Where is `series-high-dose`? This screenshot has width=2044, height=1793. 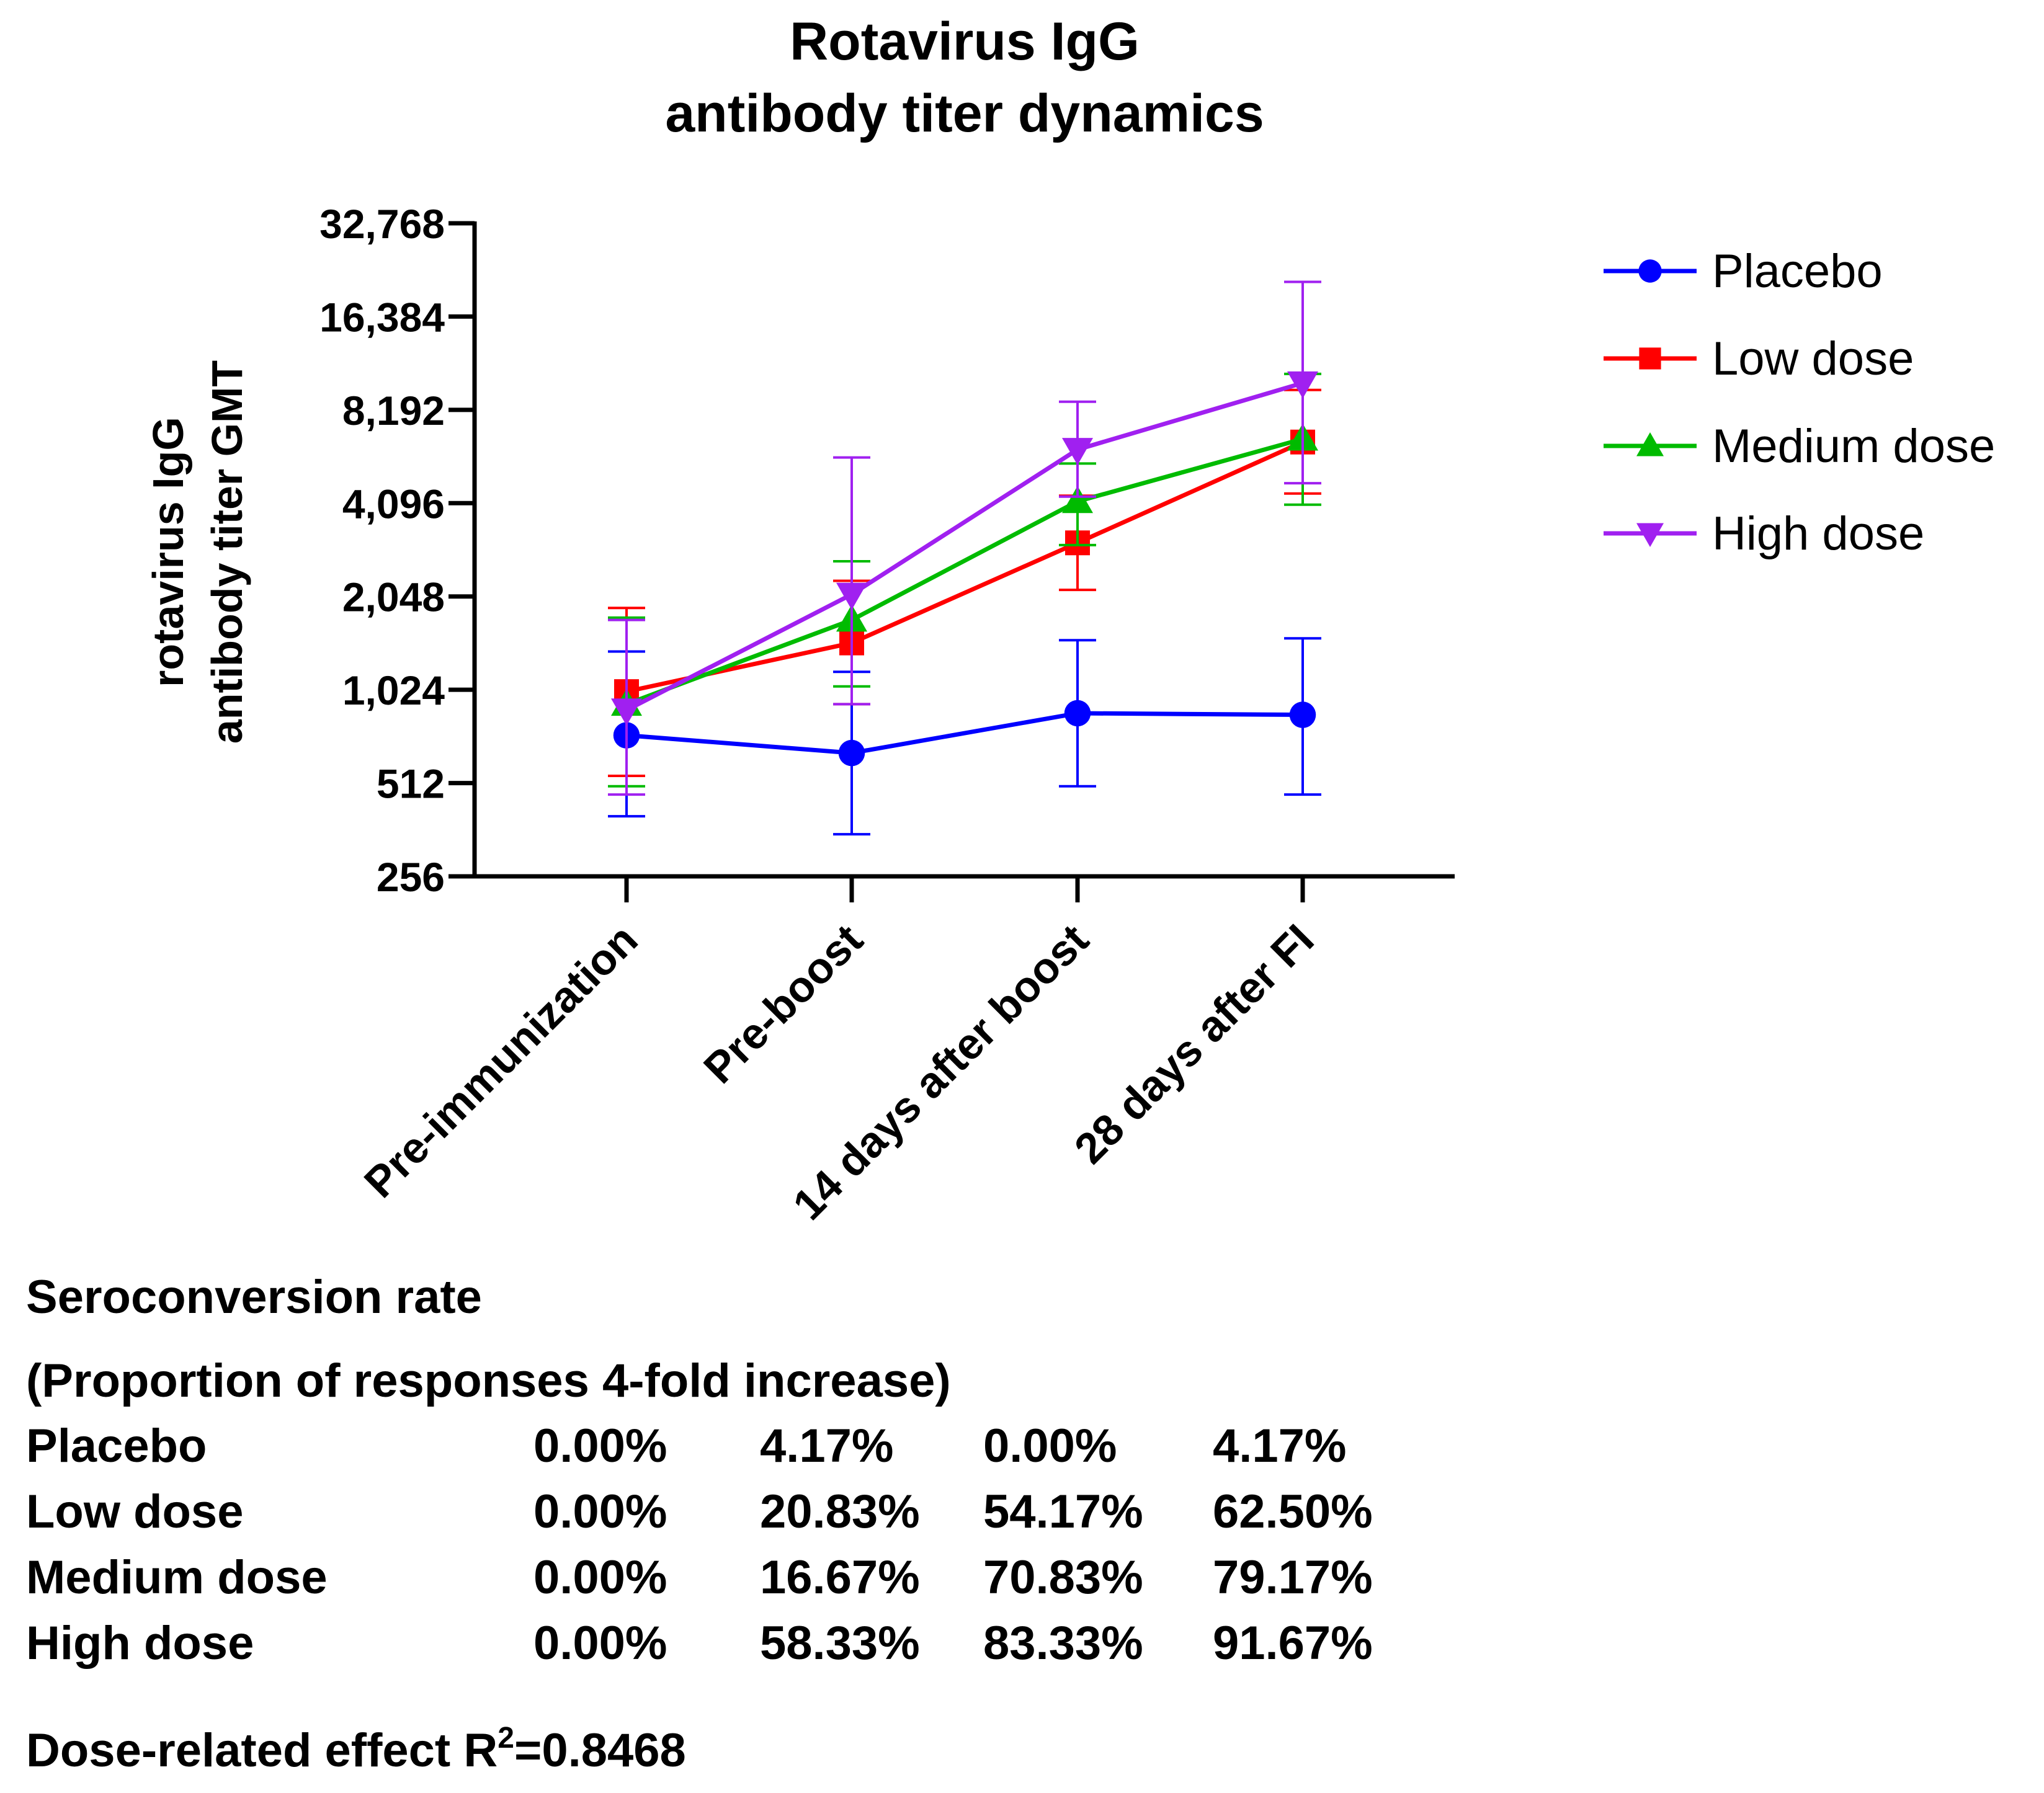
series-high-dose is located at coordinates (964, 538).